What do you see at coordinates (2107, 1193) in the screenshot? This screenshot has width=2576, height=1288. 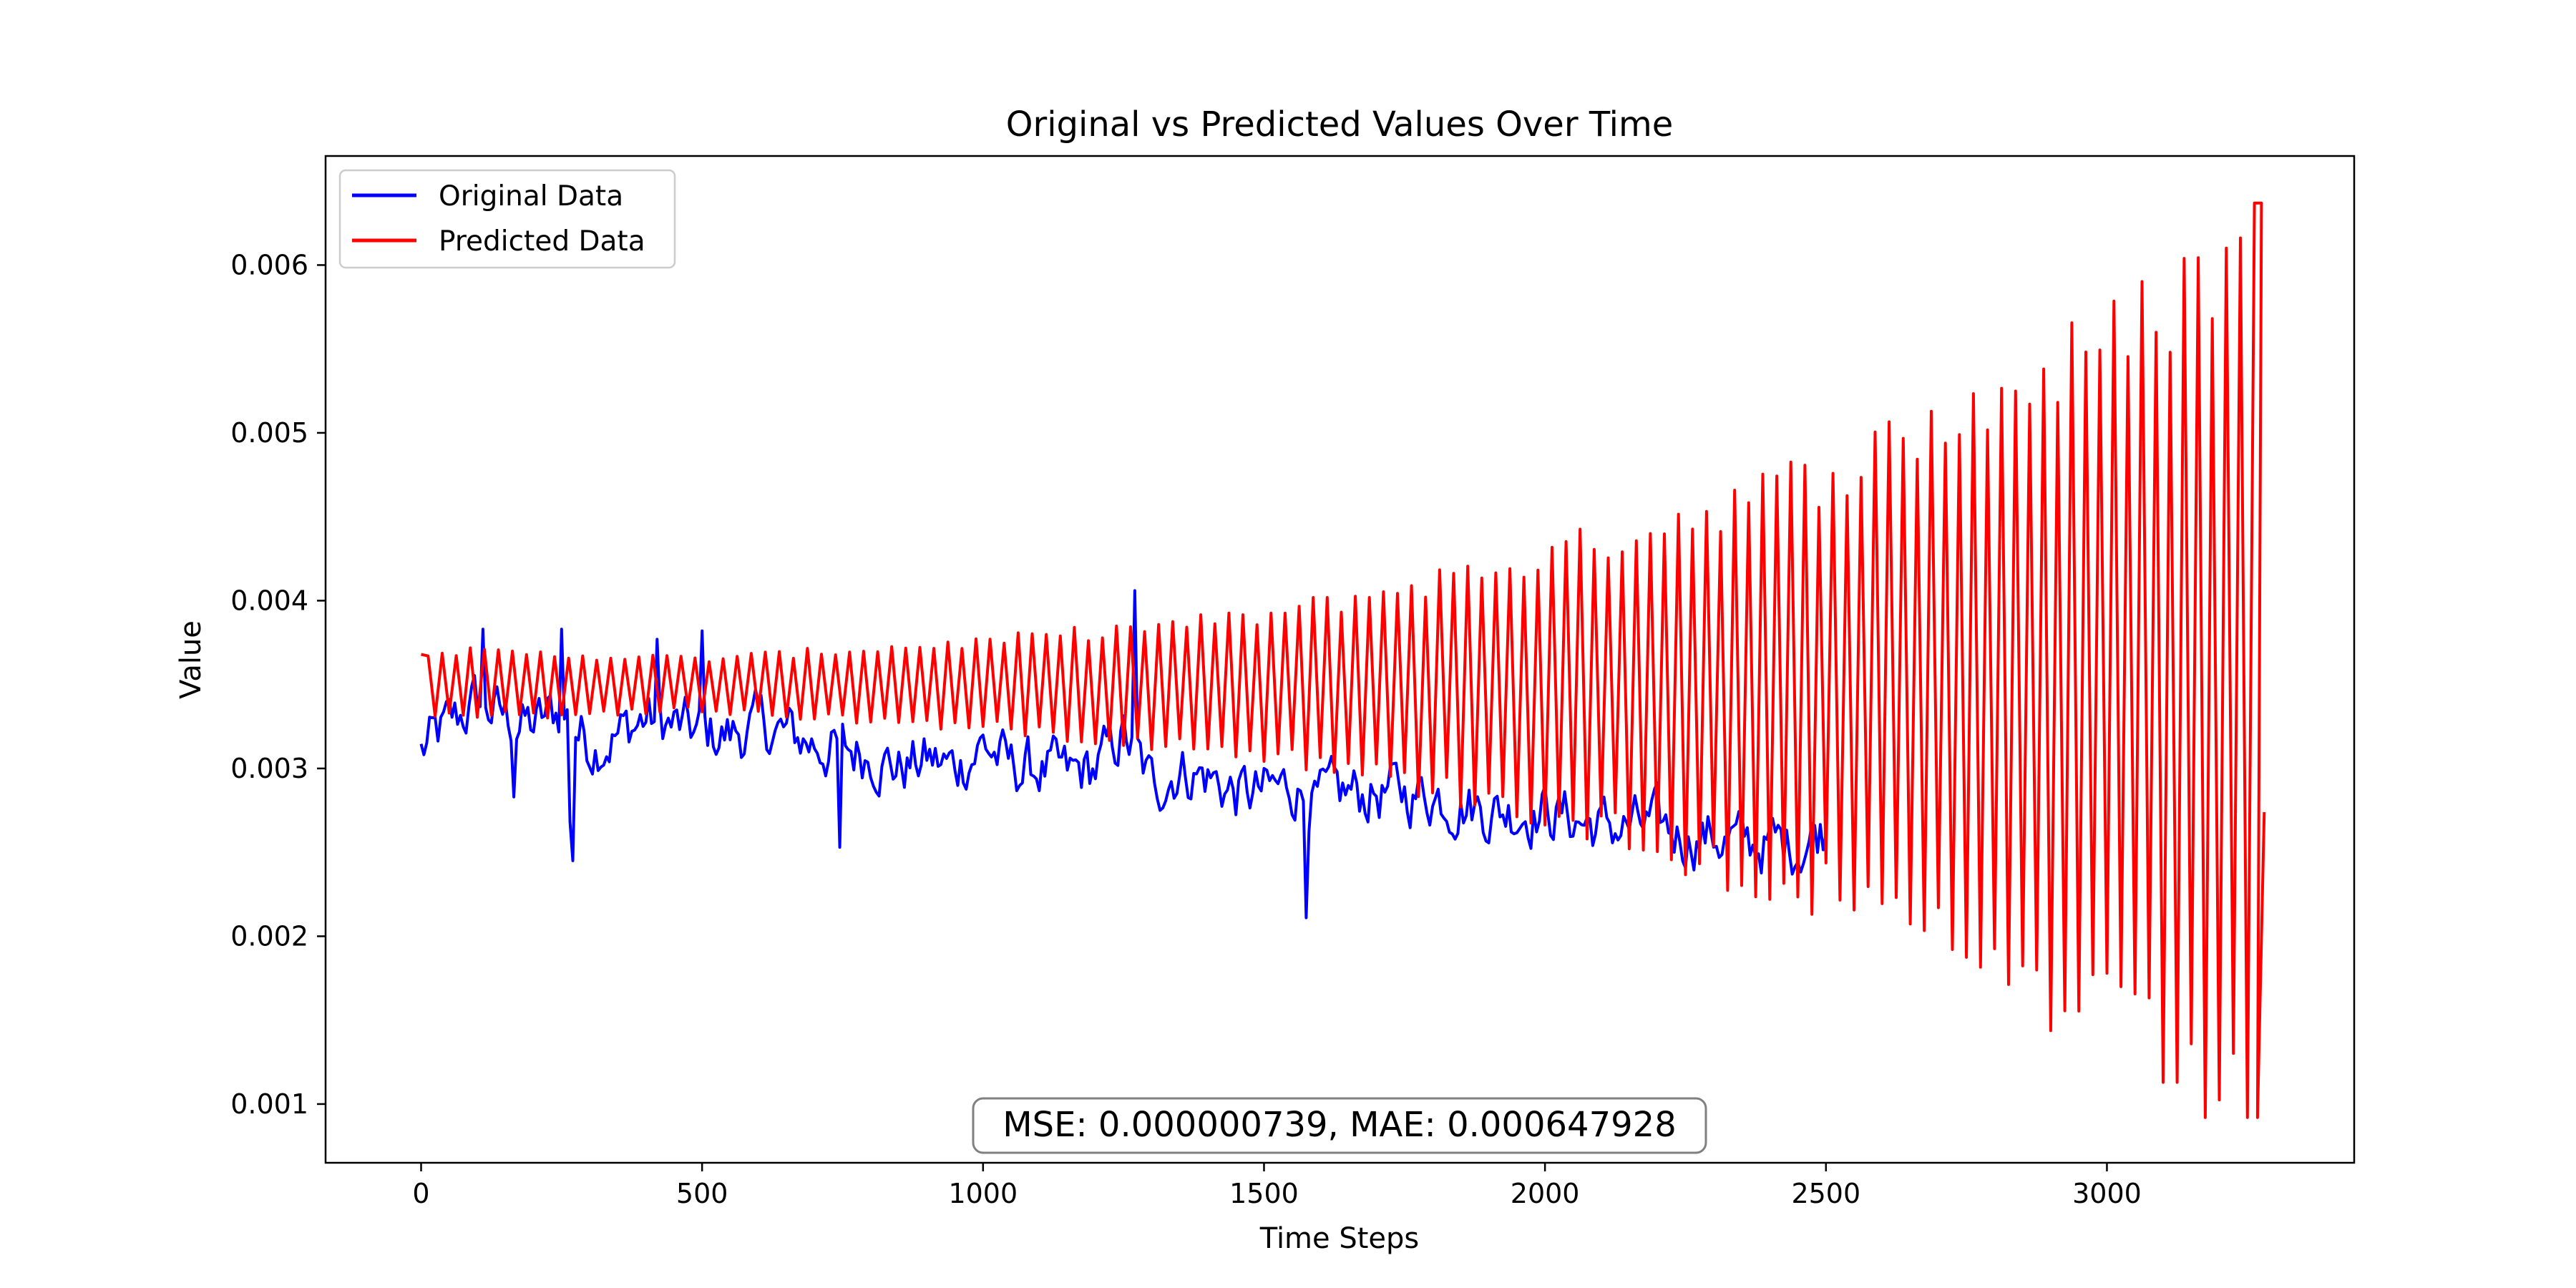 I see `x-tick-label: 3000` at bounding box center [2107, 1193].